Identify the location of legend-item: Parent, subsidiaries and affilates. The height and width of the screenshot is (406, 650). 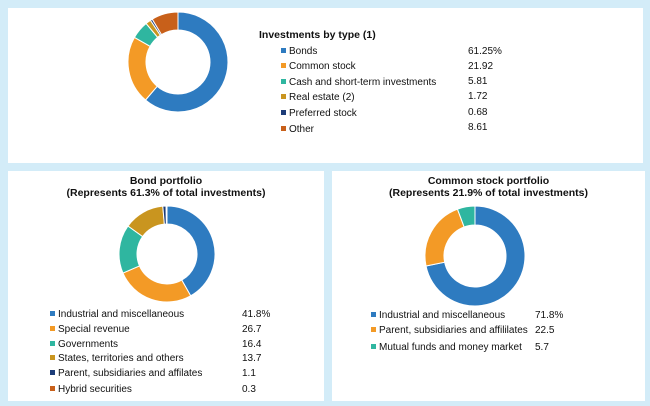
(126, 373).